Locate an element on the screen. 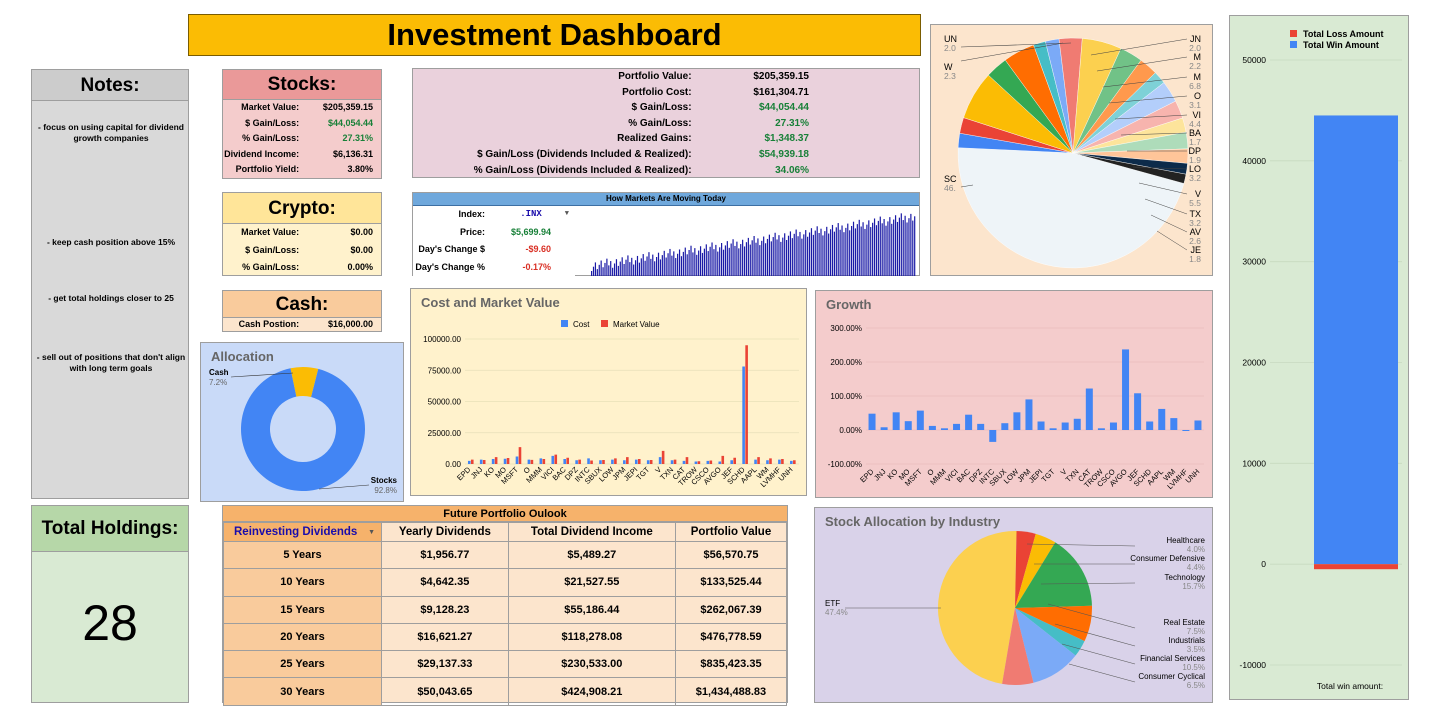 This screenshot has height=706, width=1456. holdings-slice is located at coordinates (1071, 208).